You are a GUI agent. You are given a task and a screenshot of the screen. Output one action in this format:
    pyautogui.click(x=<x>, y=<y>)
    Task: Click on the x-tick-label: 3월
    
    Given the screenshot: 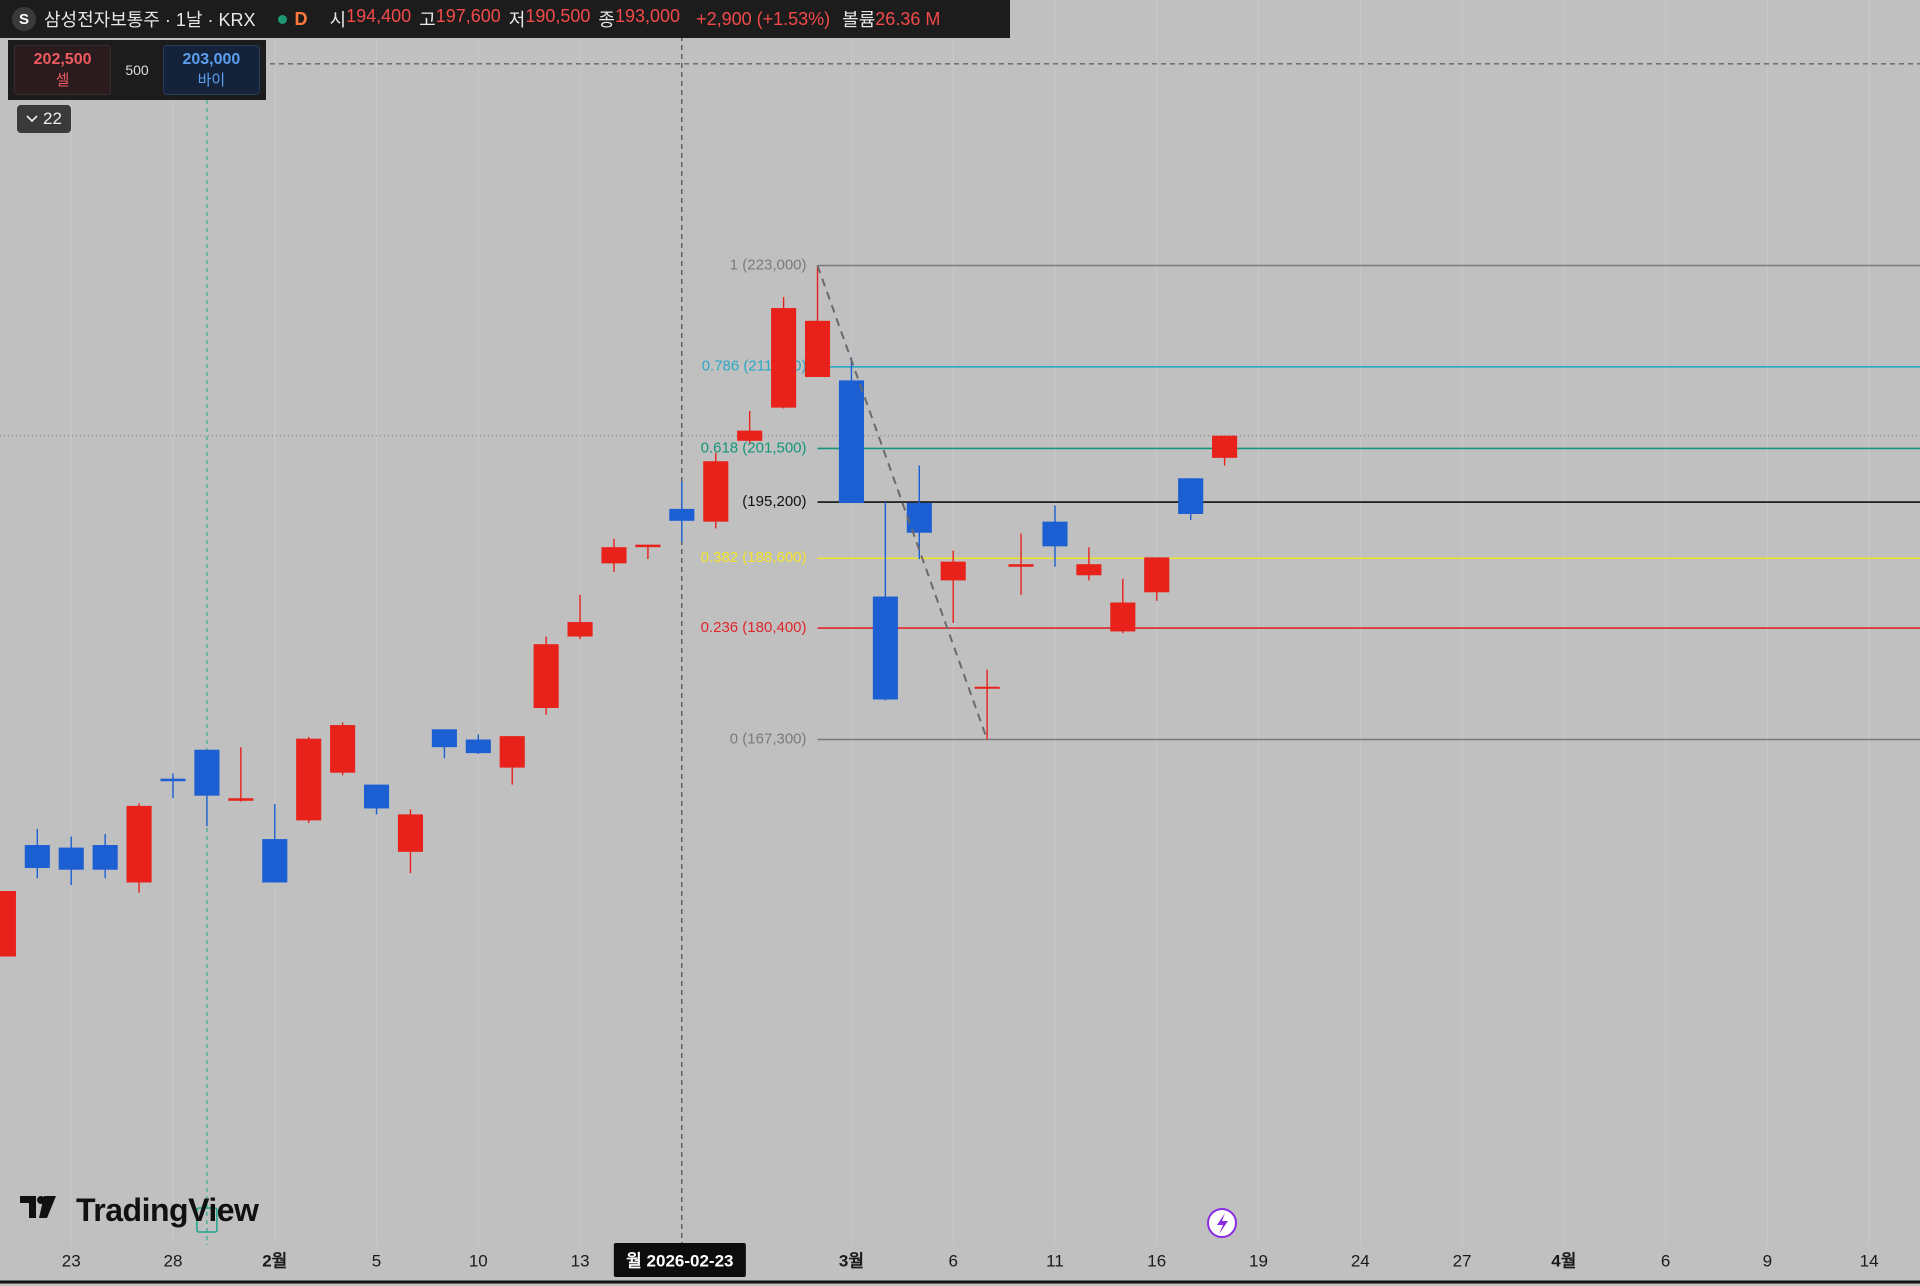 What is the action you would take?
    pyautogui.click(x=851, y=1260)
    